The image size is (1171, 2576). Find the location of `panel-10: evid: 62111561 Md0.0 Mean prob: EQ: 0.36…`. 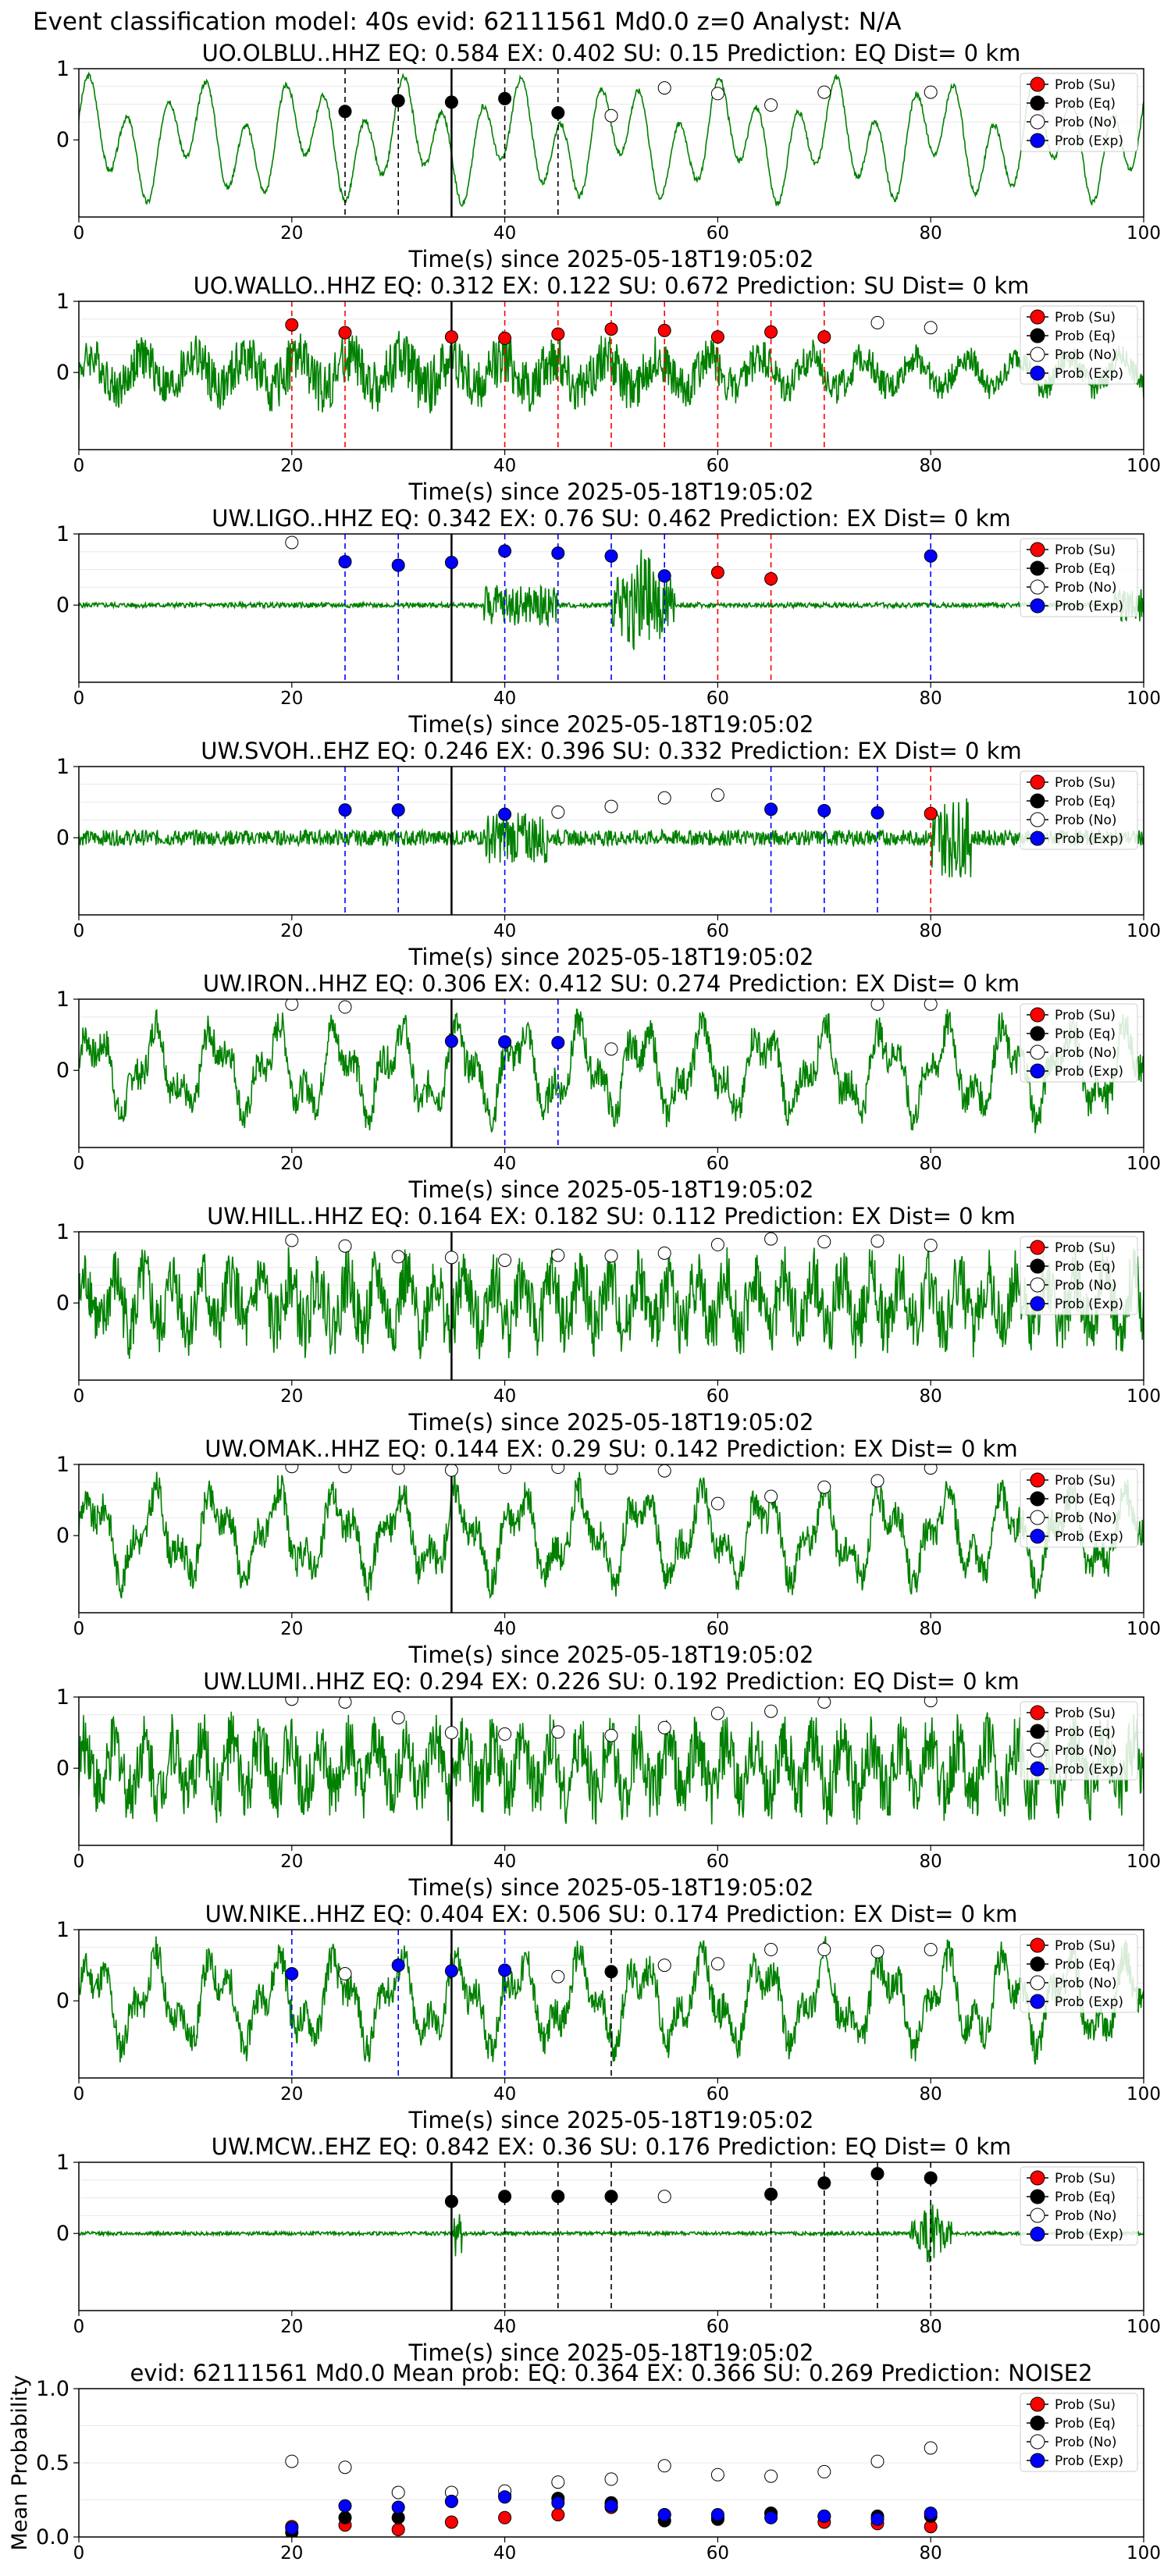

panel-10: evid: 62111561 Md0.0 Mean prob: EQ: 0.36… is located at coordinates (584, 2462).